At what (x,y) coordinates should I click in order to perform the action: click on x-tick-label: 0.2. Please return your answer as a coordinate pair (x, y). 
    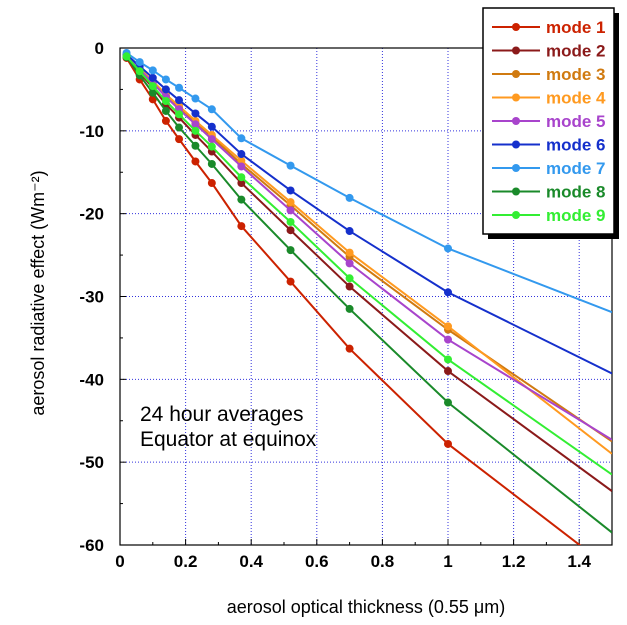
    Looking at the image, I should click on (186, 561).